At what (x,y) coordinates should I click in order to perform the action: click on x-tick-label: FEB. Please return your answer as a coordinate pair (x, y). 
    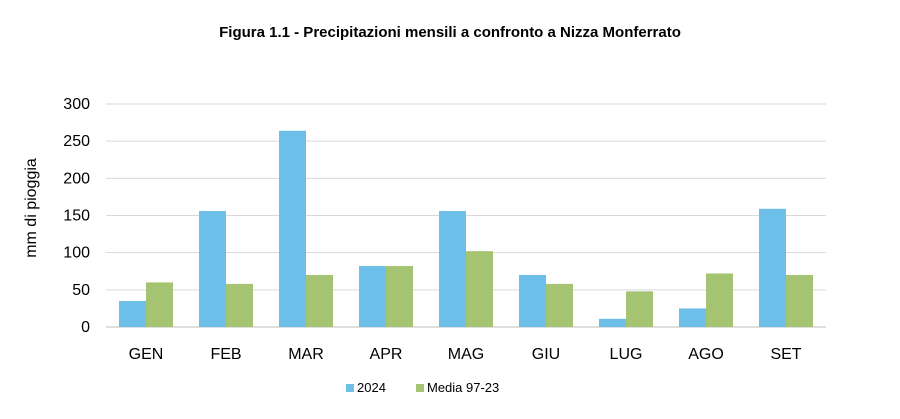
    Looking at the image, I should click on (225, 354).